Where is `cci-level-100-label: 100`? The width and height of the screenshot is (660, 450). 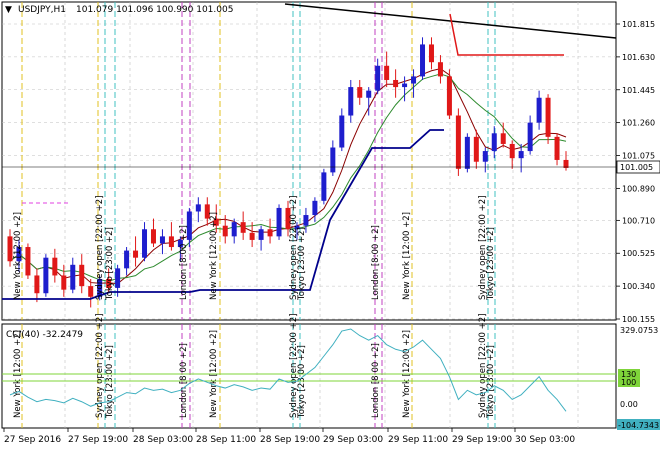 cci-level-100-label: 100 is located at coordinates (628, 382).